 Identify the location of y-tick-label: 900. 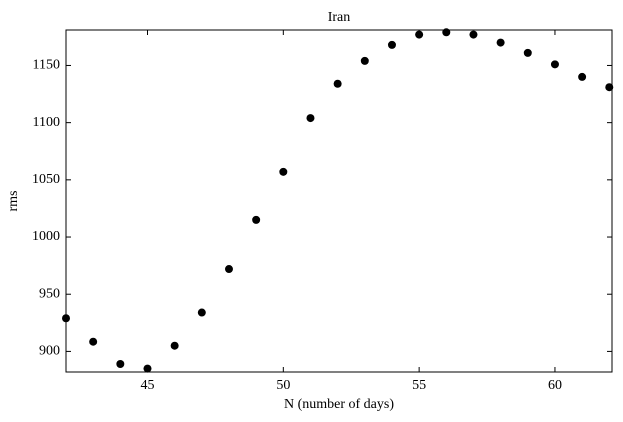
(49, 351).